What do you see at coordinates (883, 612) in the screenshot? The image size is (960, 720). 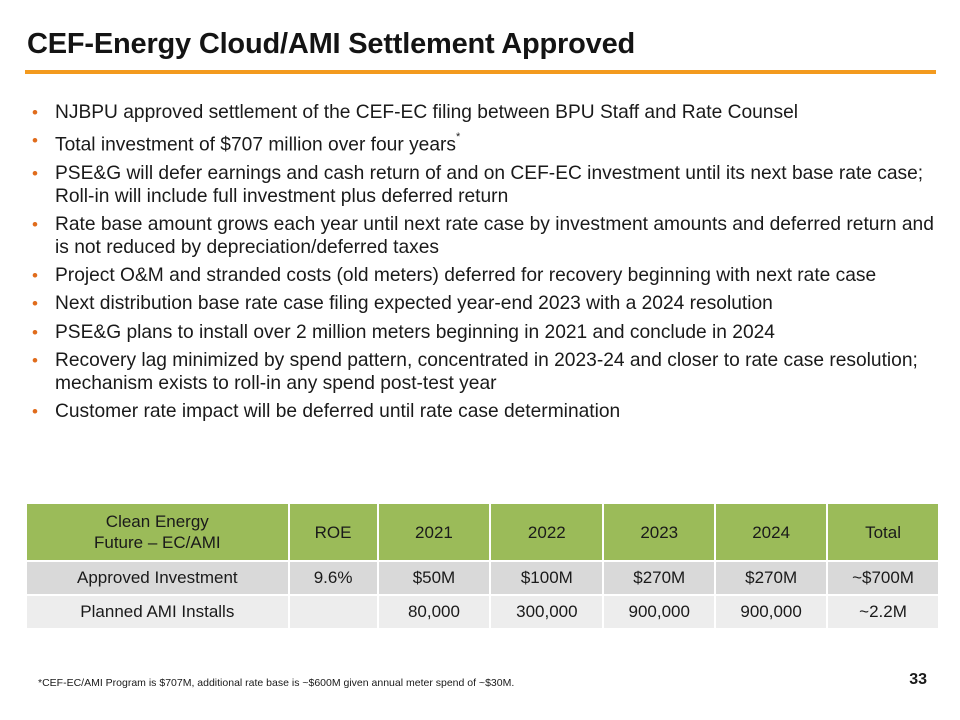 I see `table-cell: ~2.2M` at bounding box center [883, 612].